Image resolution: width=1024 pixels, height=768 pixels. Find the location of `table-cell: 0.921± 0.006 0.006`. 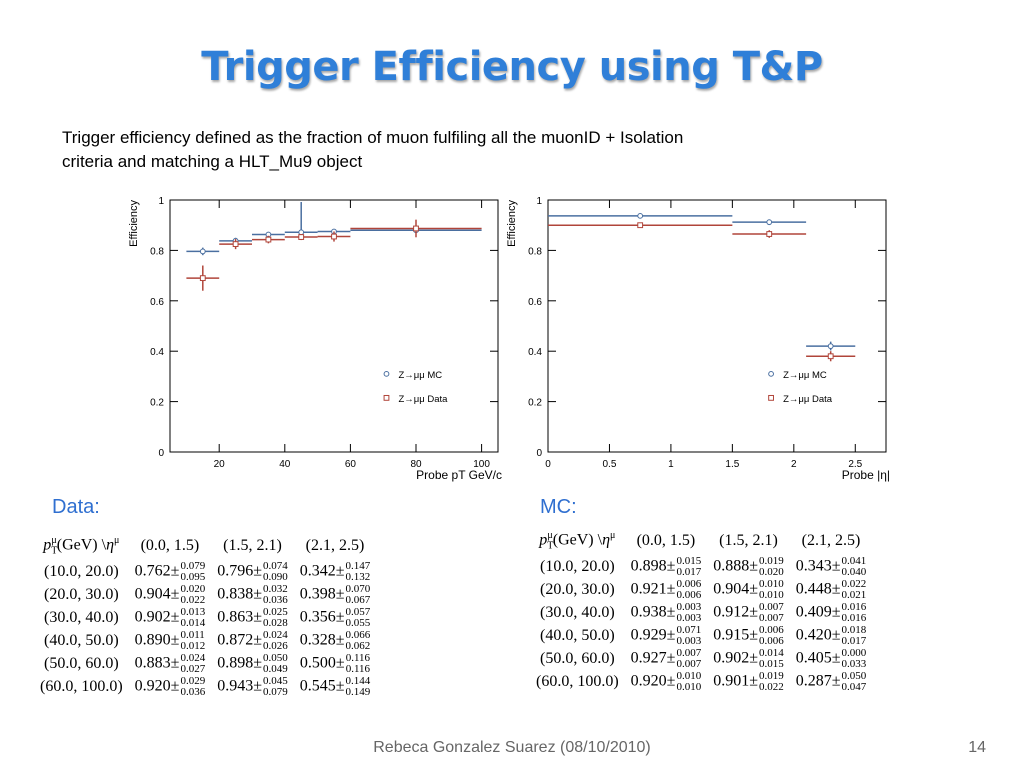

table-cell: 0.921± 0.006 0.006 is located at coordinates (666, 589).